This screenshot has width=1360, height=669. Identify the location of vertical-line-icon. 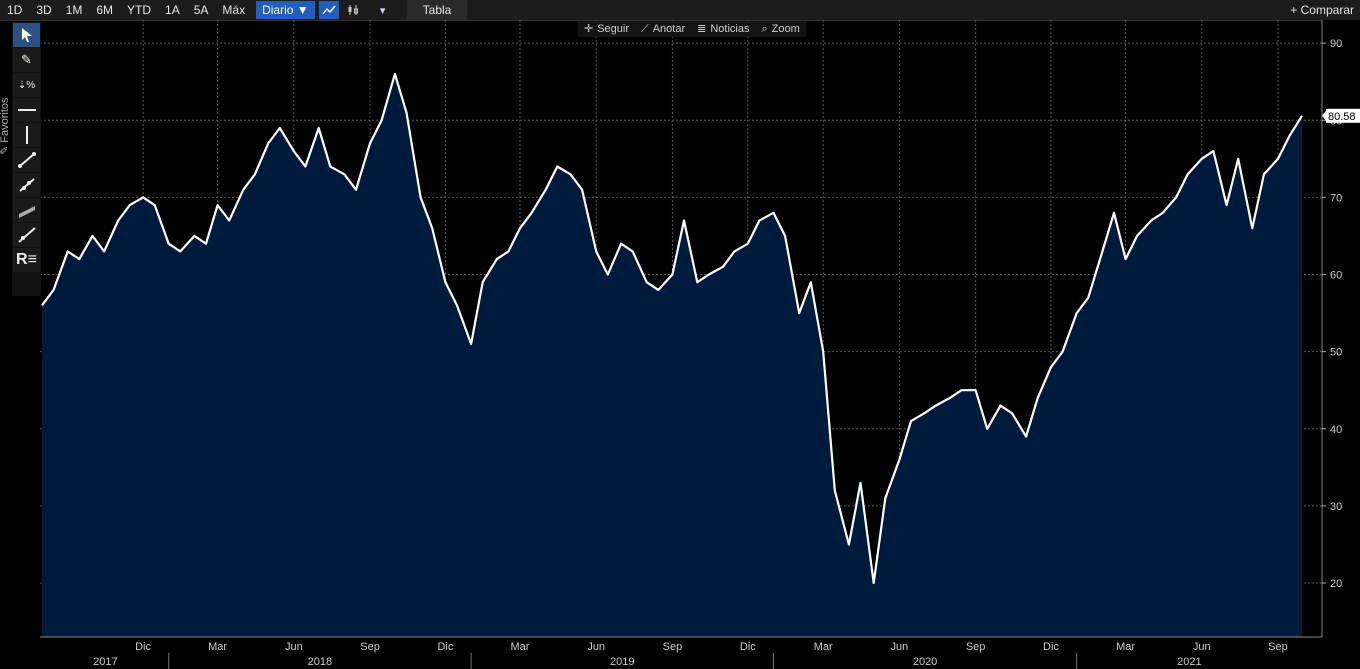
(26, 135).